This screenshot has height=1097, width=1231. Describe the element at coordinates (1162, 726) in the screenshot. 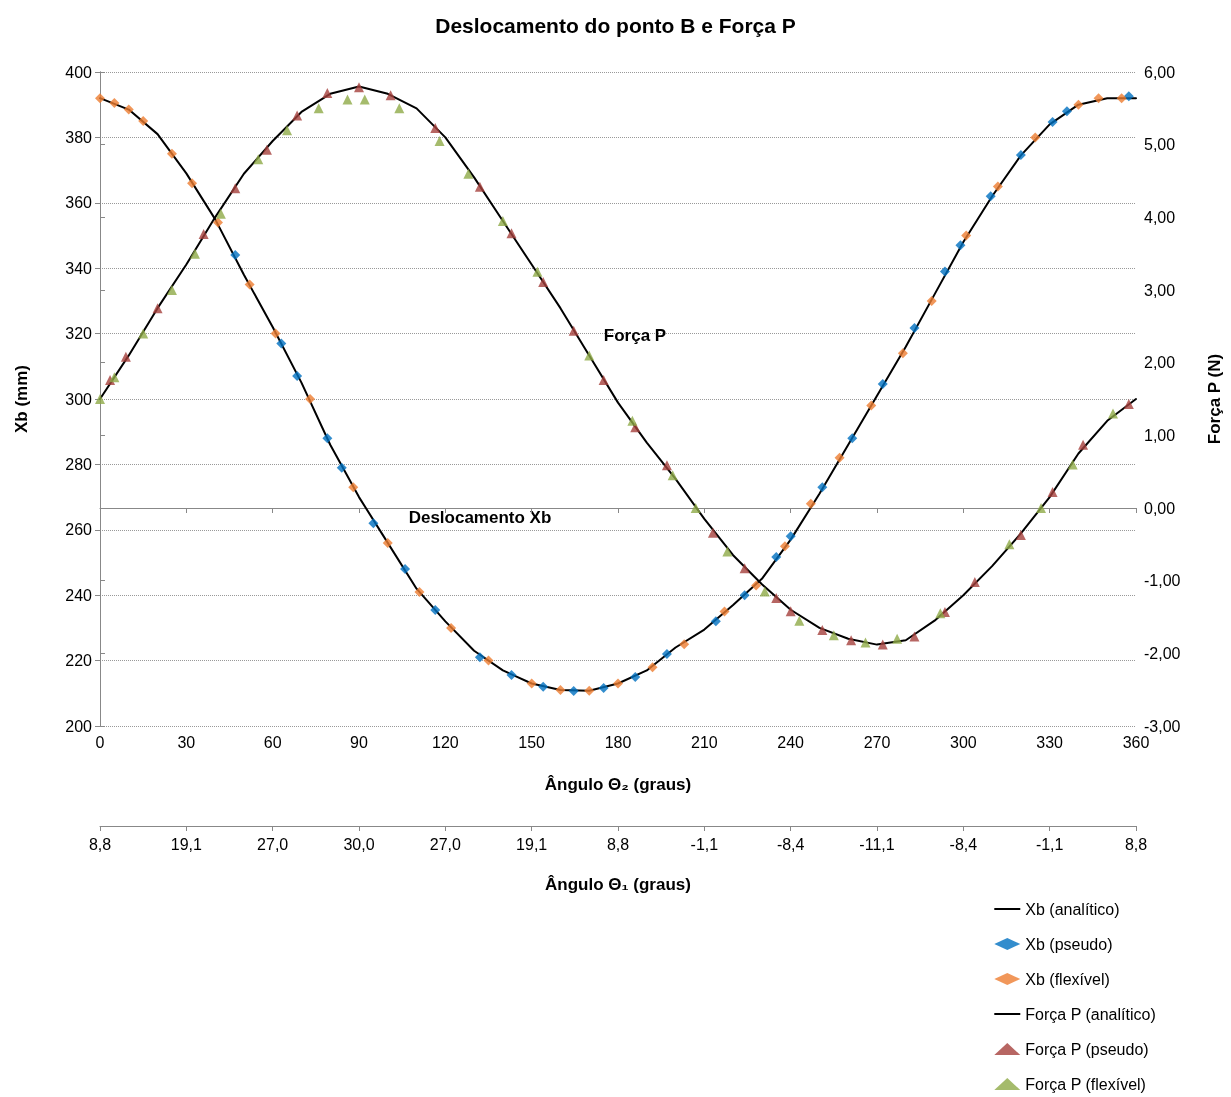

I see `y2-tick-label: -3,00` at that location.